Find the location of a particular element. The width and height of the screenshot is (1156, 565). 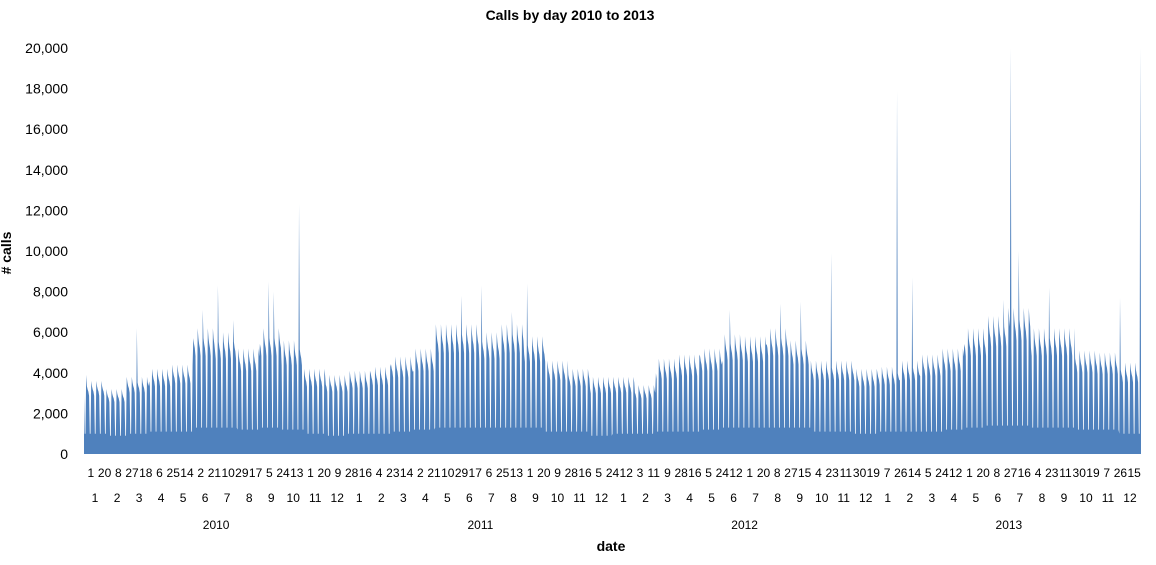

y-tick-label: 2,000 is located at coordinates (50, 413).